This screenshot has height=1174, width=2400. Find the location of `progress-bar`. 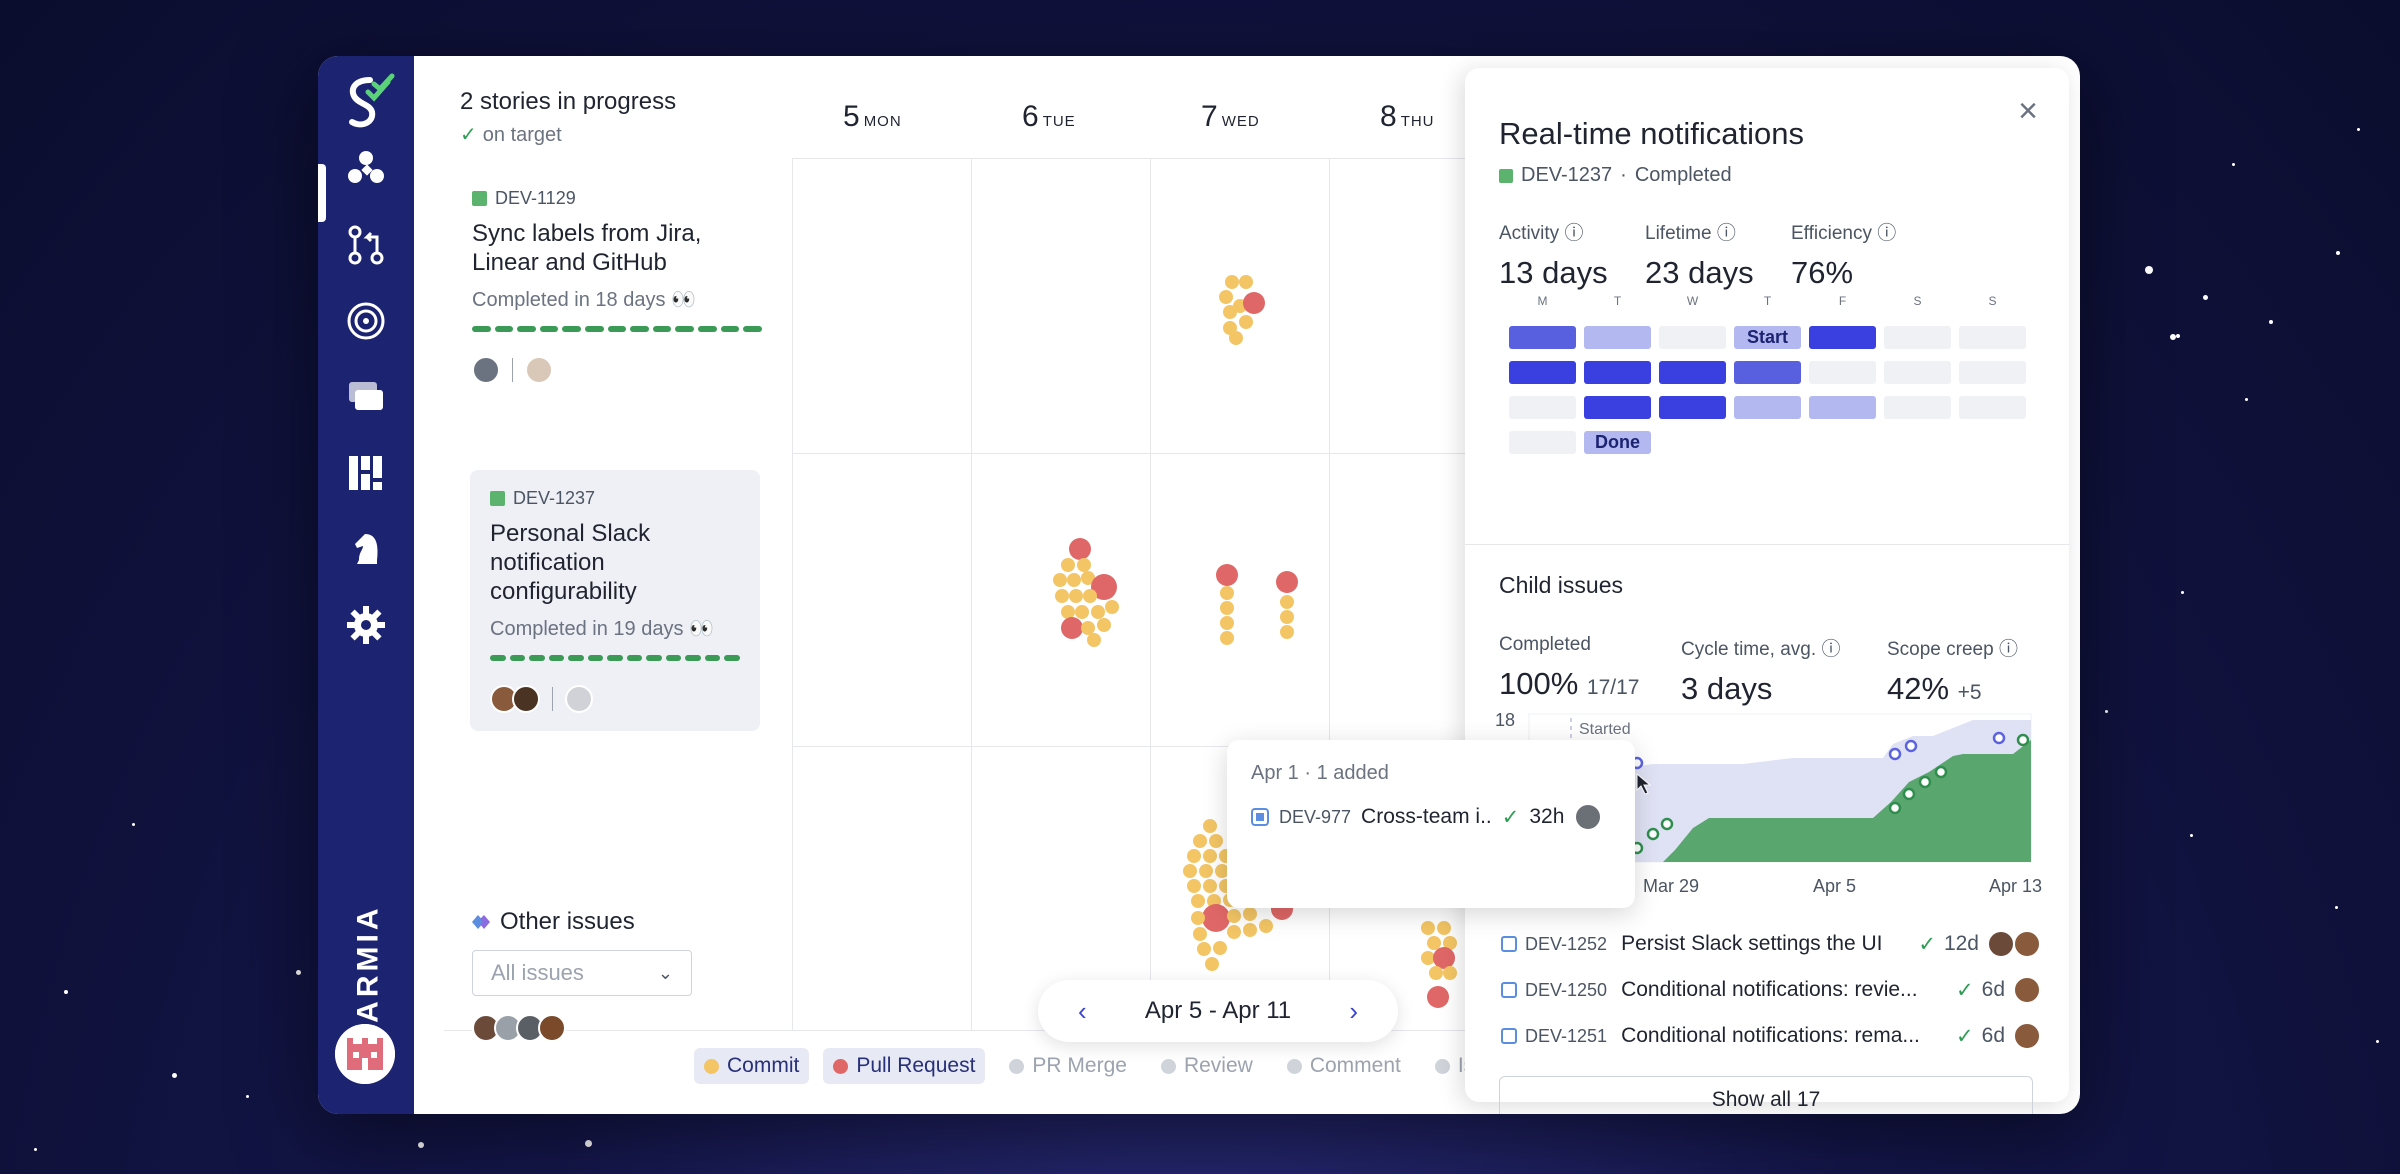

progress-bar is located at coordinates (615, 658).